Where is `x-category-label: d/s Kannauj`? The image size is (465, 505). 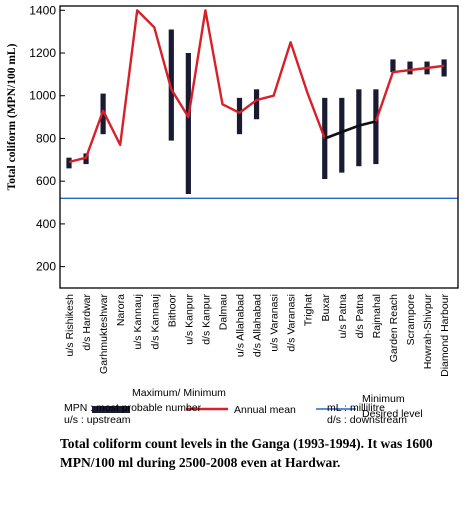
x-category-label: d/s Kannauj is located at coordinates (155, 321).